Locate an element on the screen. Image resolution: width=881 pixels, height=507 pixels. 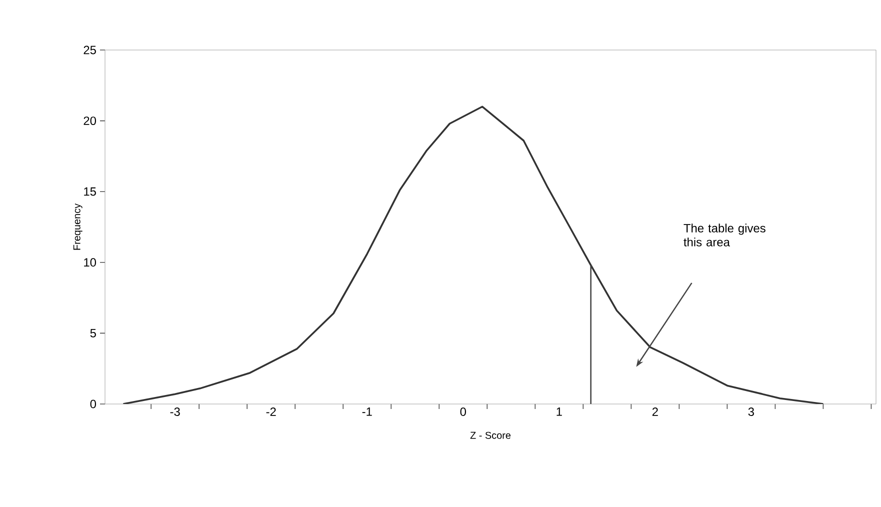
y-tick-label: 10 is located at coordinates (90, 262).